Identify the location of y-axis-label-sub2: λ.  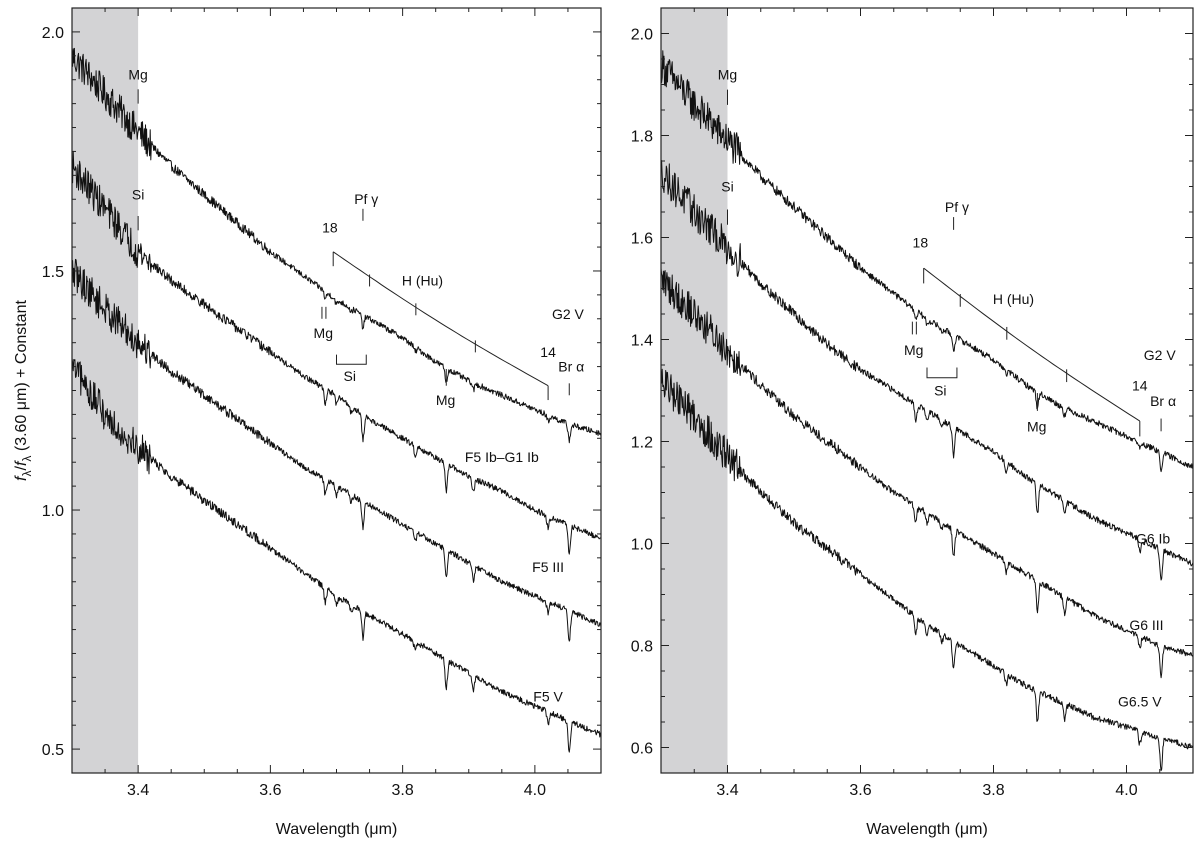
(27, 459).